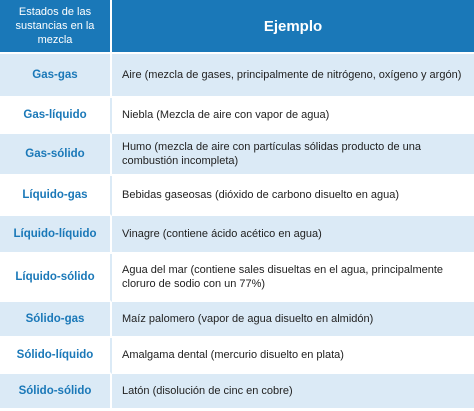 The width and height of the screenshot is (474, 411). Describe the element at coordinates (56, 356) in the screenshot. I see `state-cell: Sólido-líquido` at that location.